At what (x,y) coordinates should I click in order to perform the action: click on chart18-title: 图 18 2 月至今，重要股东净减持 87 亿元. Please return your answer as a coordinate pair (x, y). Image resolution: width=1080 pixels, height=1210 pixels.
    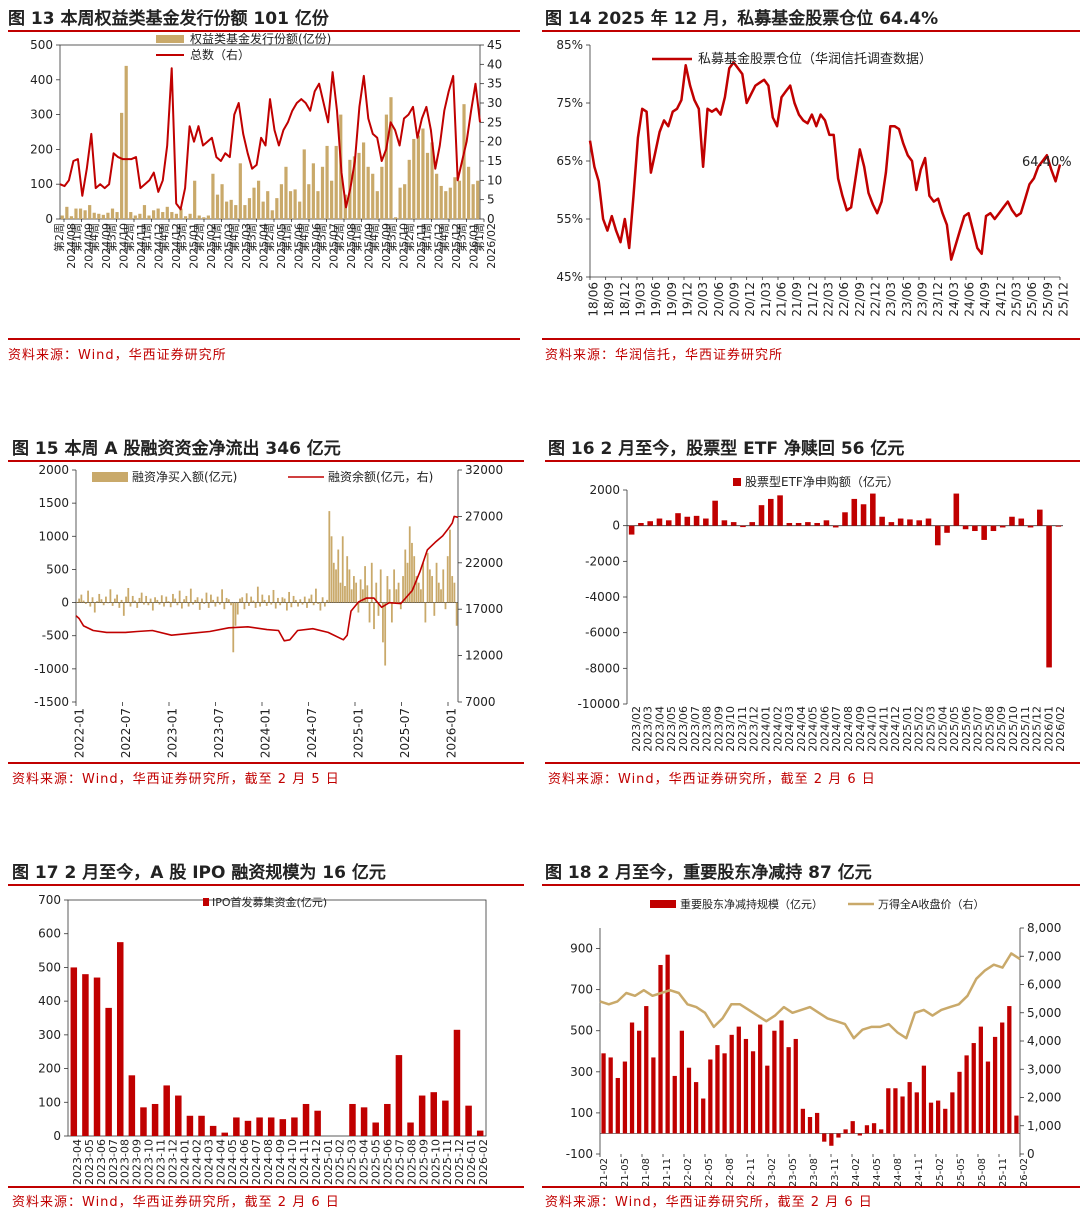
    Looking at the image, I should click on (708, 873).